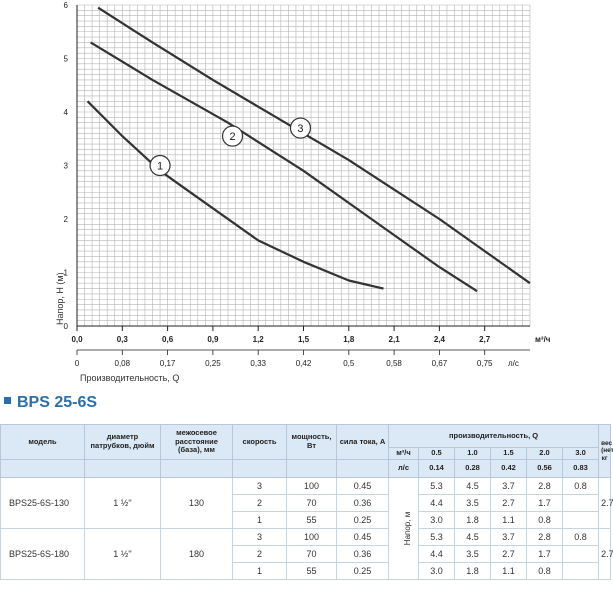 This screenshot has height=600, width=613. What do you see at coordinates (66, 273) in the screenshot?
I see `y-tick-label: 1` at bounding box center [66, 273].